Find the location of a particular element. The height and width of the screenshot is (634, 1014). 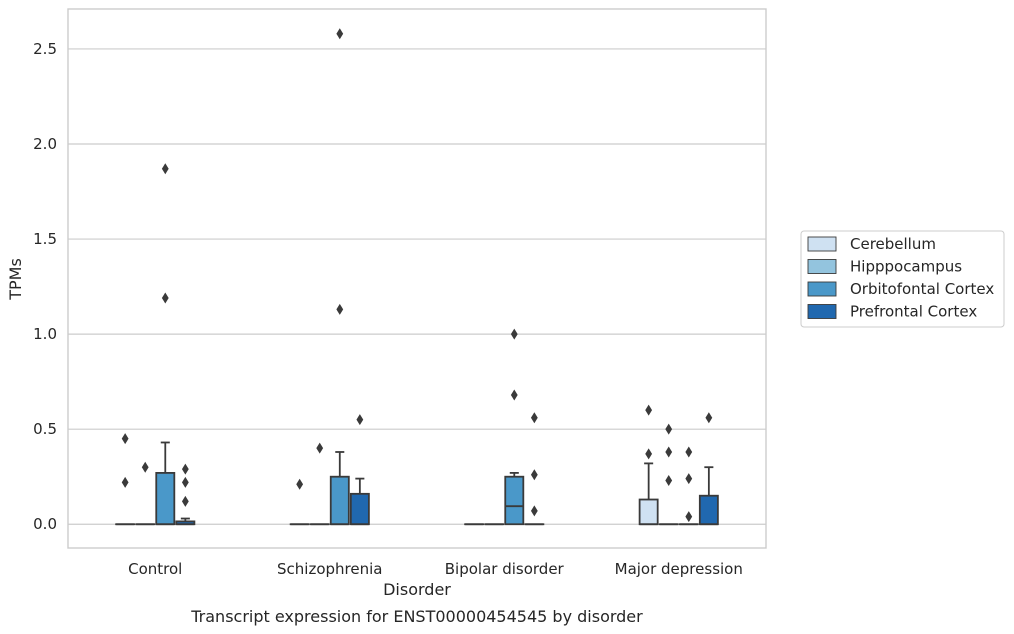

y-tick-label: 1.0 is located at coordinates (45, 334).